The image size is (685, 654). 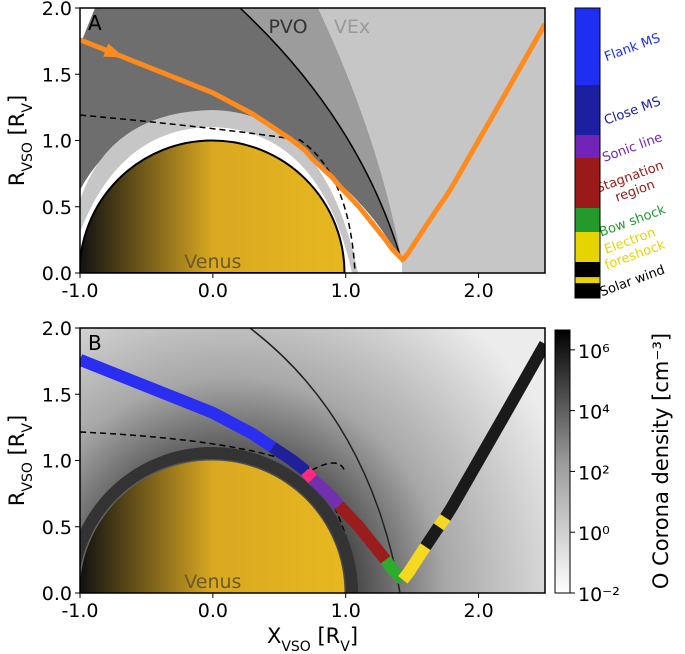 What do you see at coordinates (594, 473) in the screenshot?
I see `colorbar-tick-label: 10²` at bounding box center [594, 473].